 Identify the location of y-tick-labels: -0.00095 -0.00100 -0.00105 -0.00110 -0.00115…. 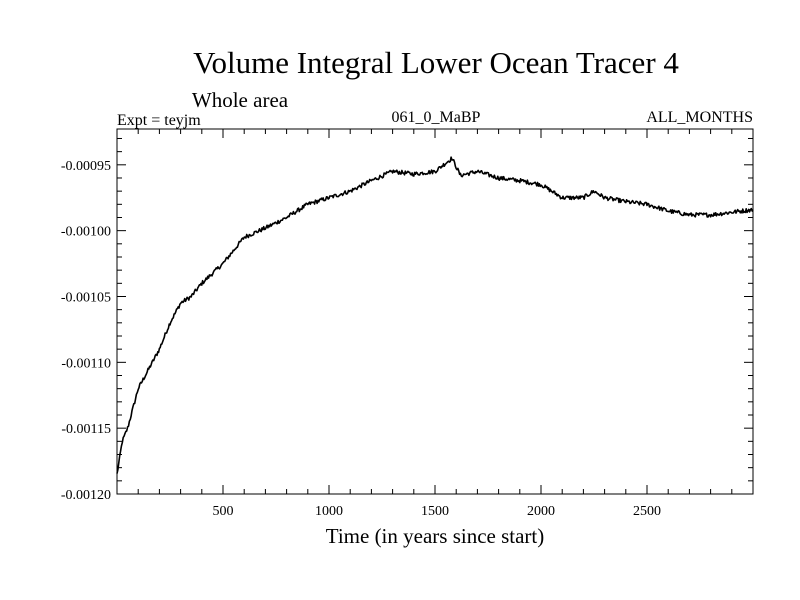
(86, 331).